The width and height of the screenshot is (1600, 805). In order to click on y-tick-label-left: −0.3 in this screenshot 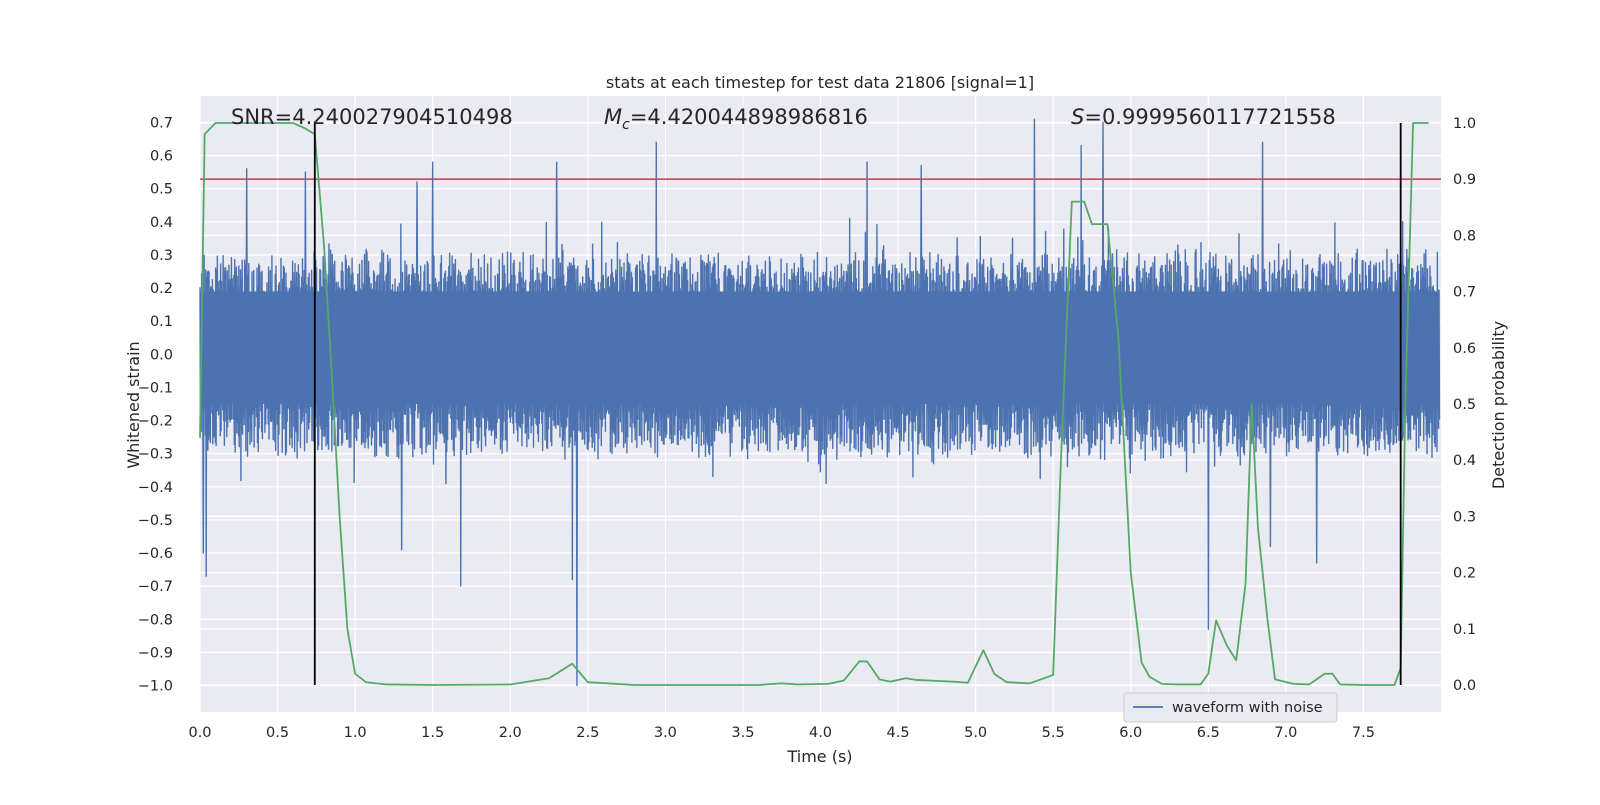, I will do `click(155, 455)`.